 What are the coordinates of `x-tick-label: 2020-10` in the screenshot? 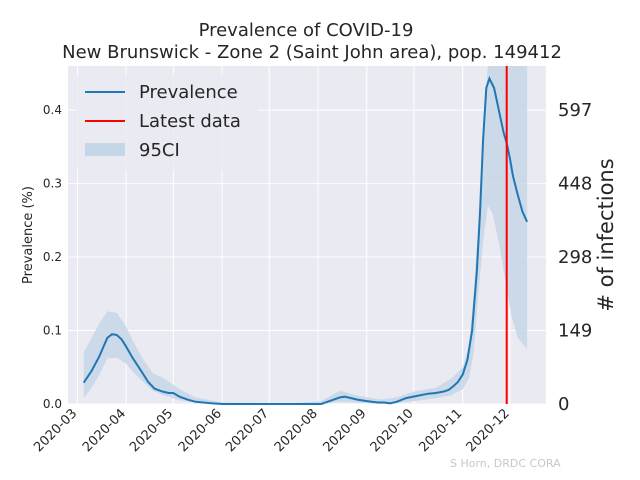 It's located at (392, 430).